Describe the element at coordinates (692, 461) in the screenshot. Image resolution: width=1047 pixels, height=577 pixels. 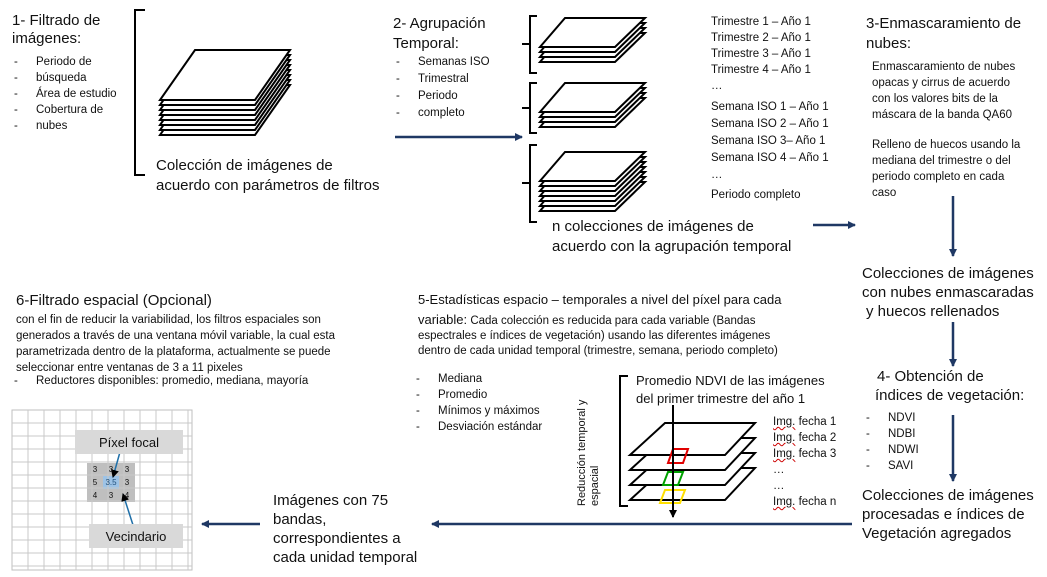
I see `step5-image-stack` at that location.